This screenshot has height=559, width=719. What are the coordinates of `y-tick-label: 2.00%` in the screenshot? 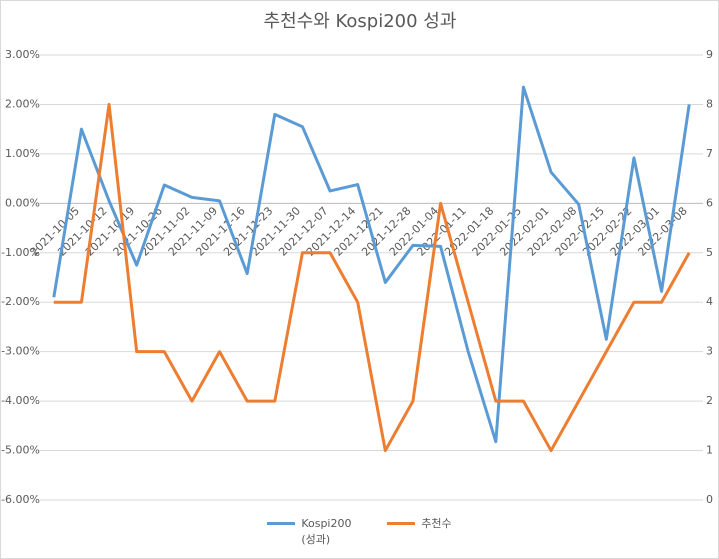 It's located at (22, 103).